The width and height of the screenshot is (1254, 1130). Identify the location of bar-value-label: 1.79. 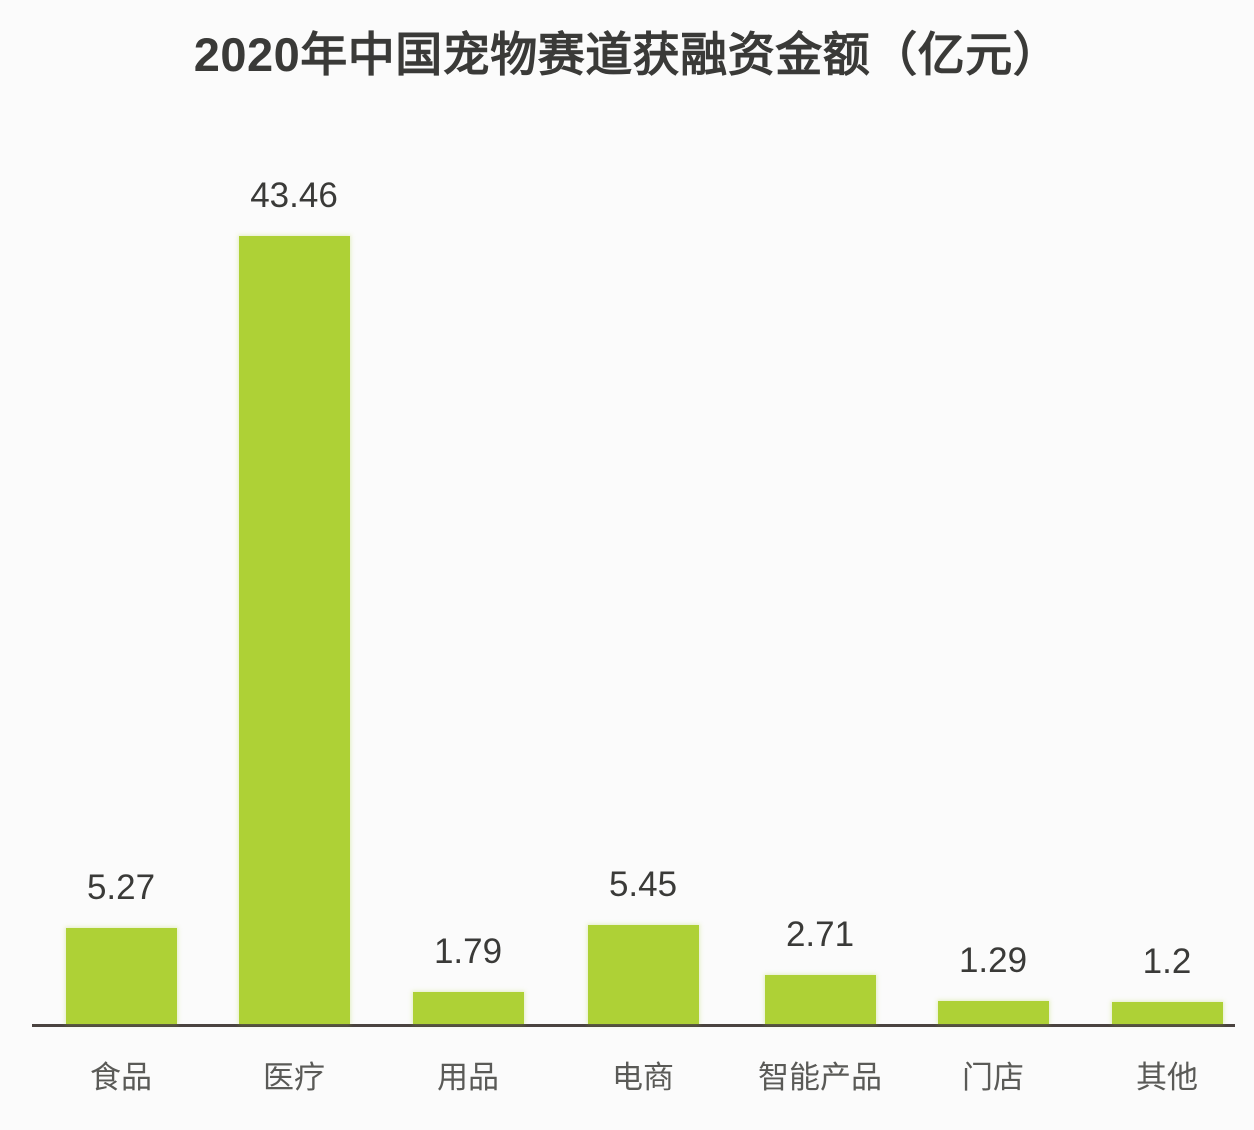
(468, 951).